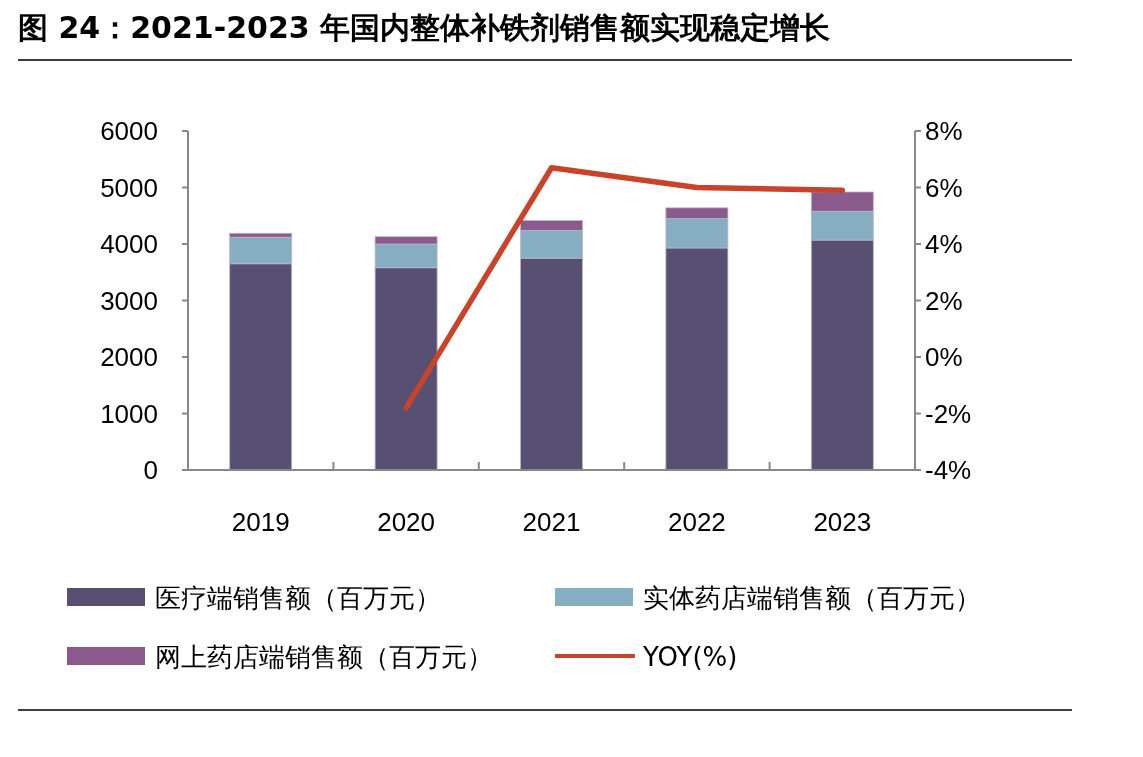 The height and width of the screenshot is (757, 1143). I want to click on legend-label: 网上药店端销售额（百万元）, so click(324, 657).